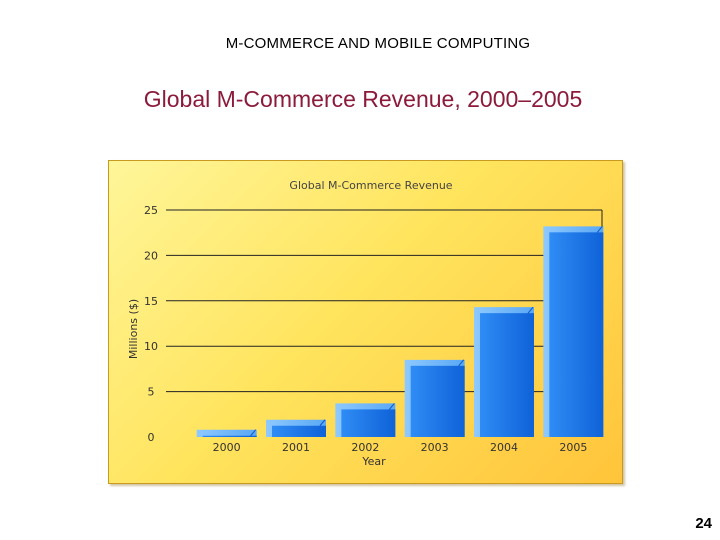  I want to click on y-axis-ticks: 0 5 10 15 20 25, so click(151, 324).